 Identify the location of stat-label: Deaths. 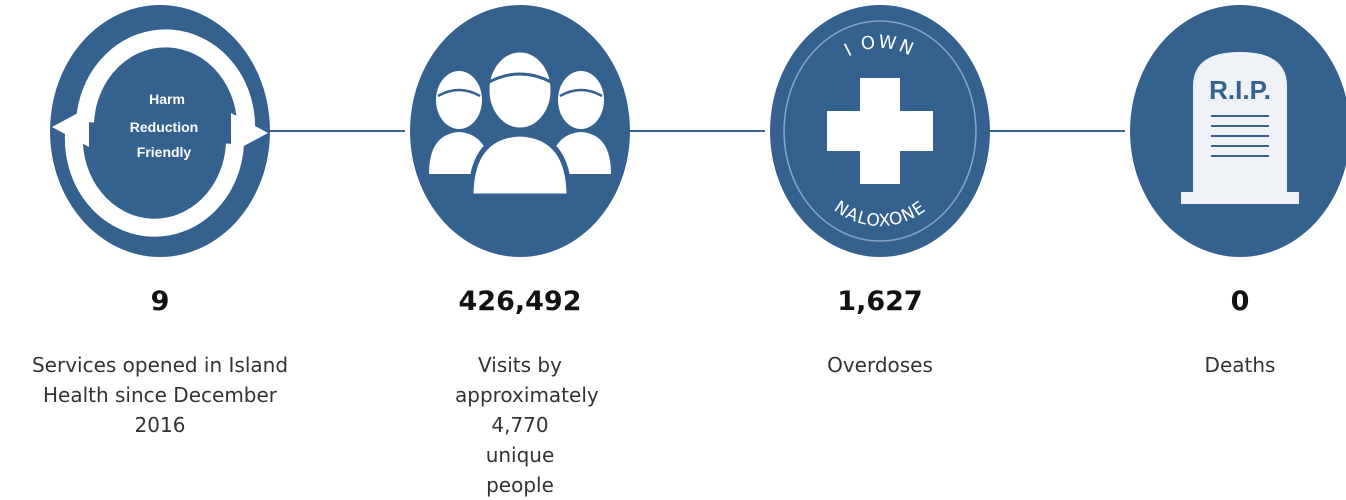
(1240, 365).